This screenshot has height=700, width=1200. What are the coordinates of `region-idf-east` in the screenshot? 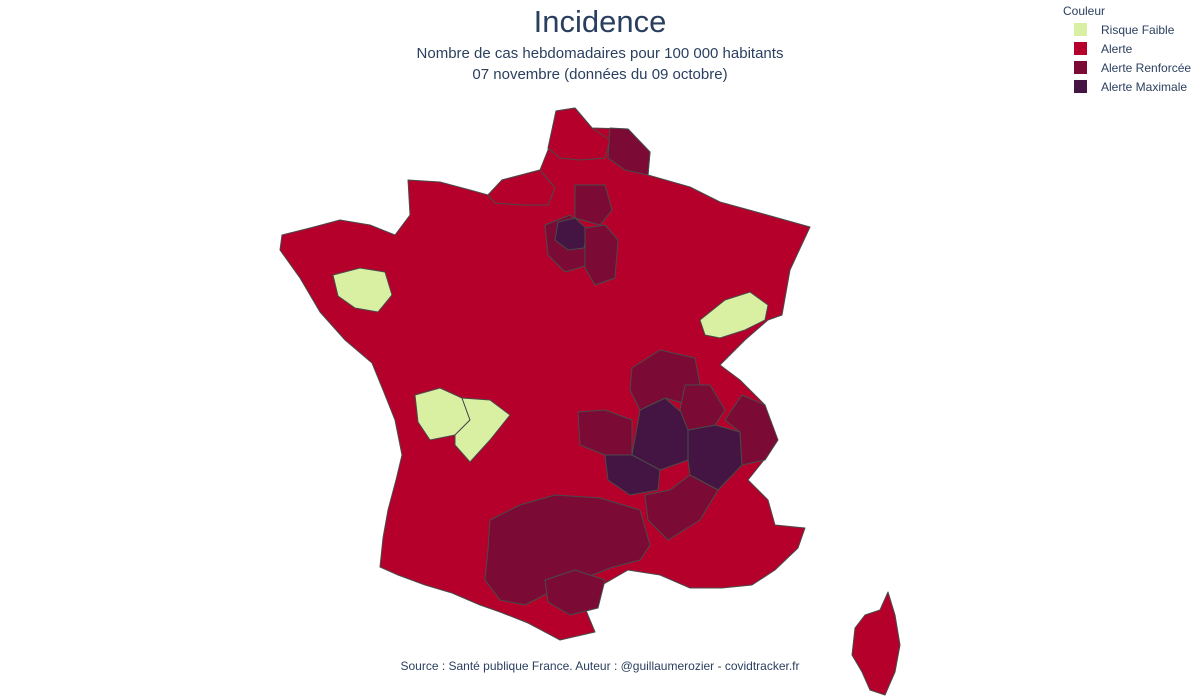 It's located at (601, 255).